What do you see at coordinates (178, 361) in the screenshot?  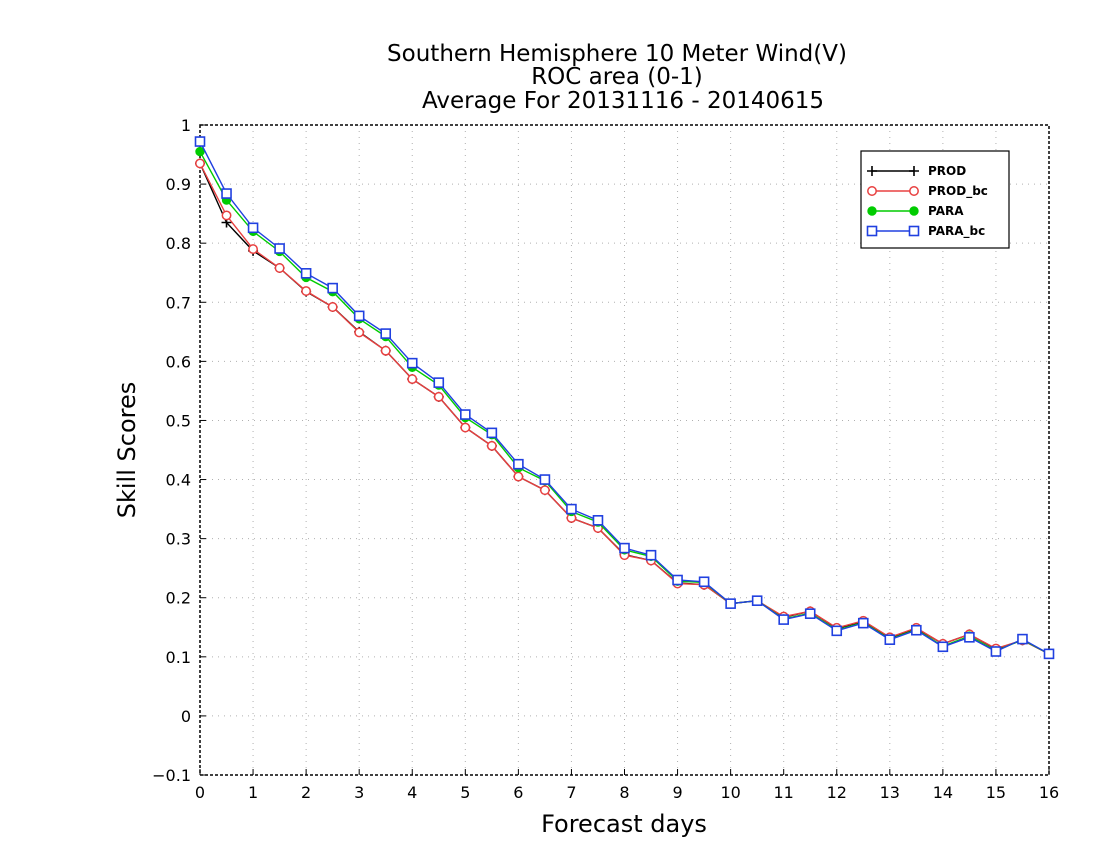 I see `y-tick-label: 0.6` at bounding box center [178, 361].